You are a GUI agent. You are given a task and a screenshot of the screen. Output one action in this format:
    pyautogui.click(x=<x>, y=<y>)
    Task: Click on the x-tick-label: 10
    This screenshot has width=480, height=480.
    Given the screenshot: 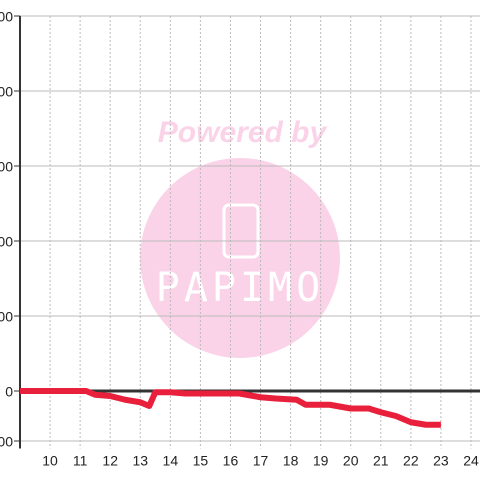 What is the action you would take?
    pyautogui.click(x=50, y=461)
    